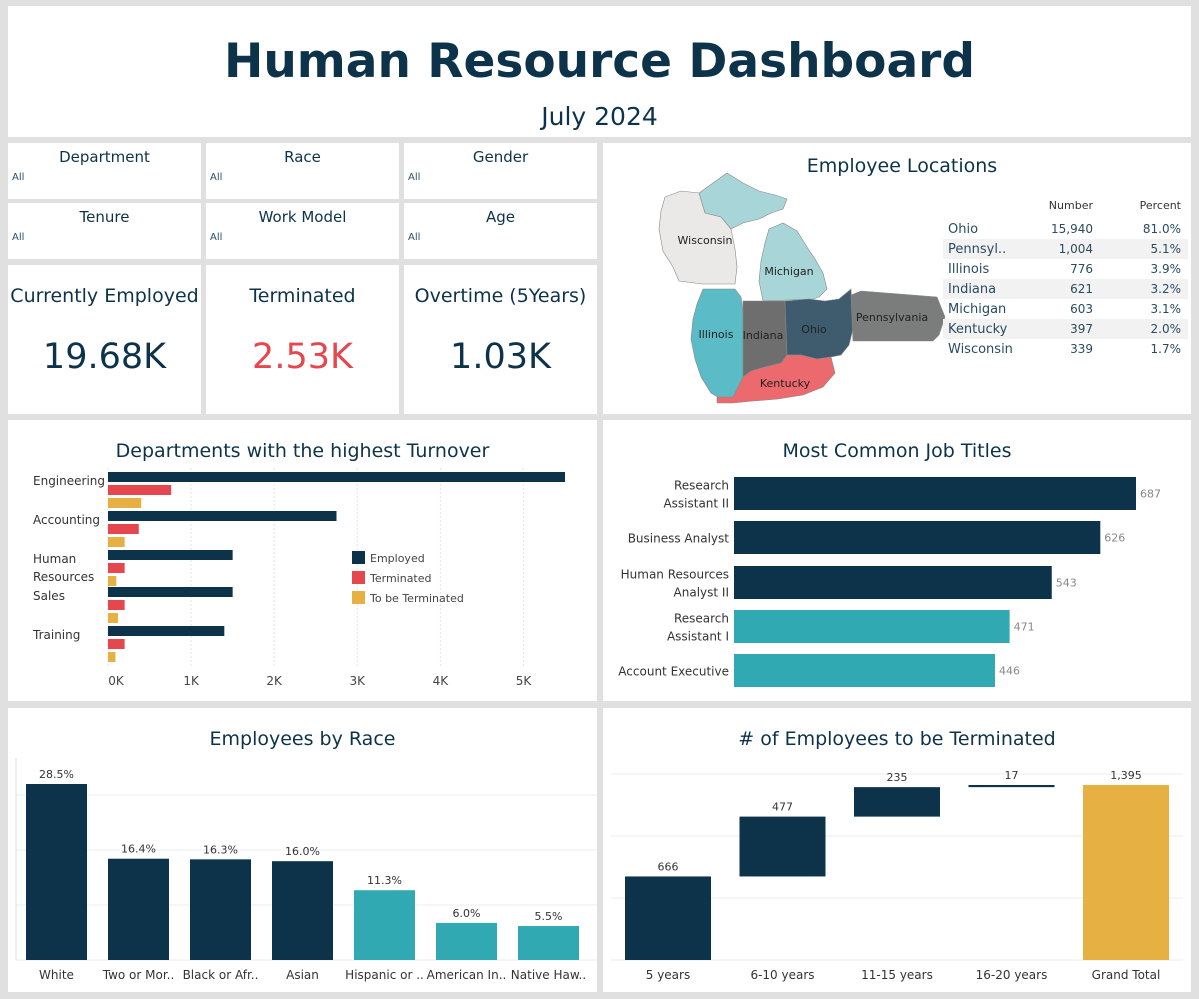 The width and height of the screenshot is (1199, 999). I want to click on map-label-ohio: Ohio, so click(814, 329).